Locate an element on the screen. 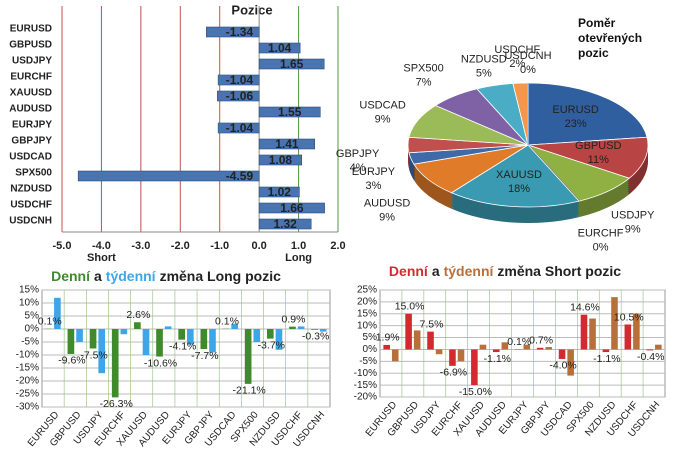  value-label: -7.7% is located at coordinates (204, 356).